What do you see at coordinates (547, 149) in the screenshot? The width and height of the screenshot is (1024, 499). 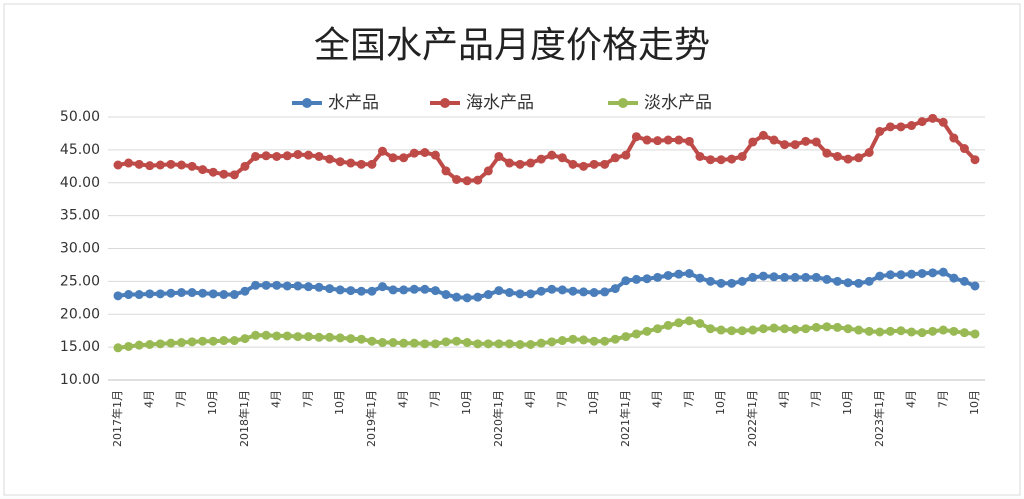 I see `series-line` at bounding box center [547, 149].